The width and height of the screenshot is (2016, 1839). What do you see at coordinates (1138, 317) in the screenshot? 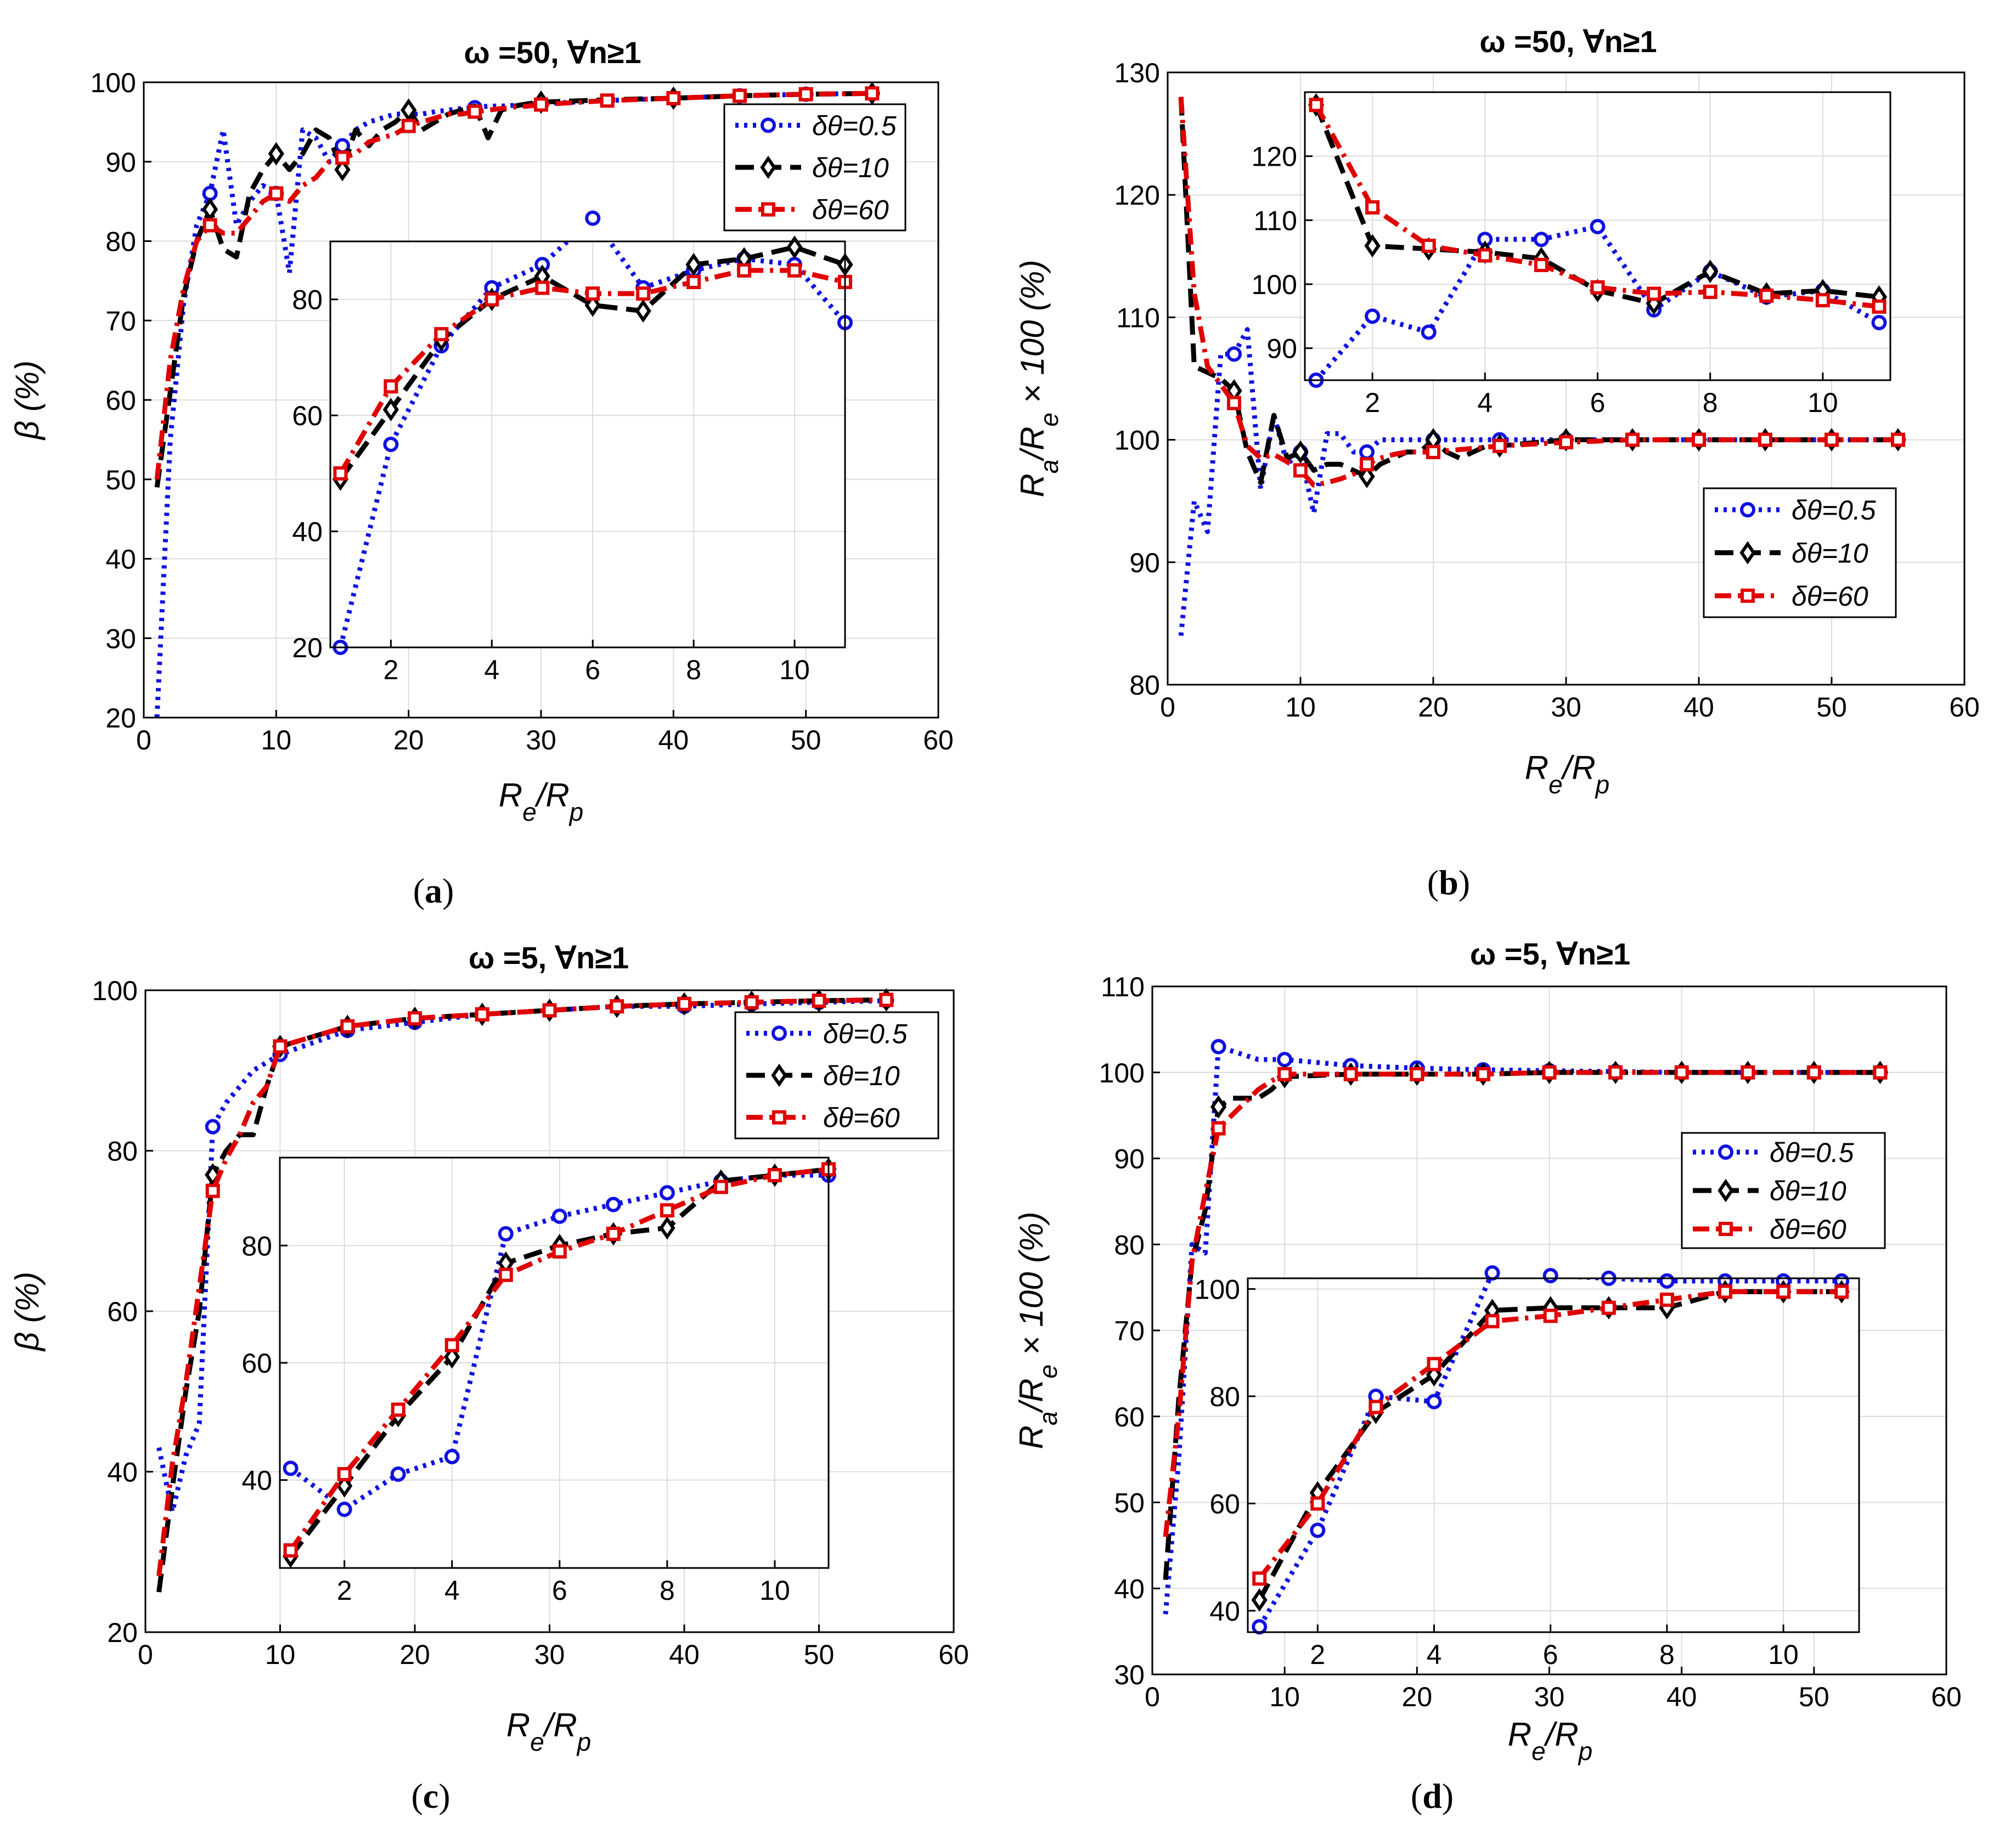
I see `main-tick-label-y: 110` at bounding box center [1138, 317].